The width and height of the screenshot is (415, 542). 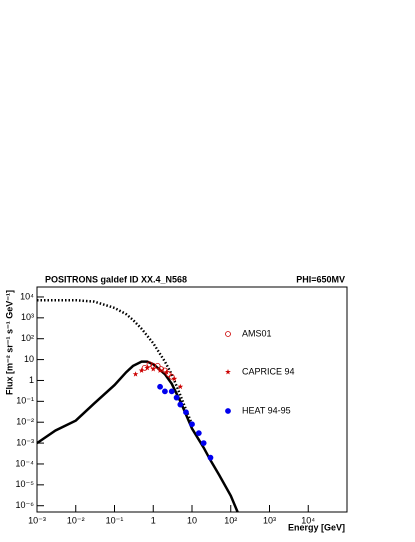 I want to click on y-tick-label: 10⁻², so click(x=25, y=422).